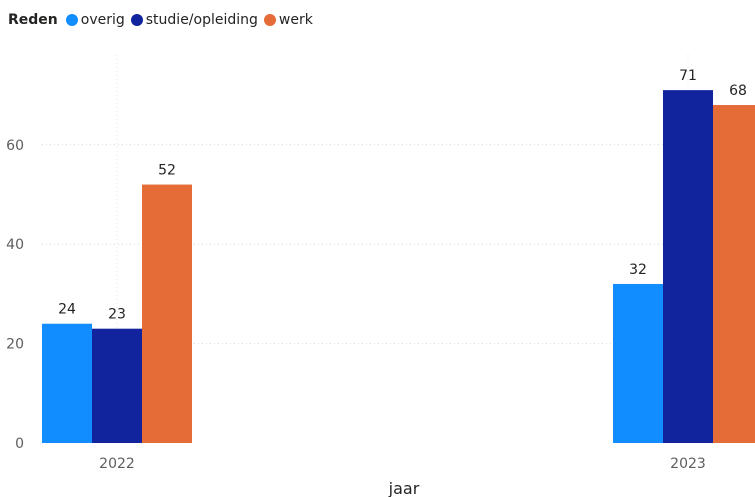 This screenshot has height=497, width=755. What do you see at coordinates (71, 20) in the screenshot?
I see `legend-marker-overig` at bounding box center [71, 20].